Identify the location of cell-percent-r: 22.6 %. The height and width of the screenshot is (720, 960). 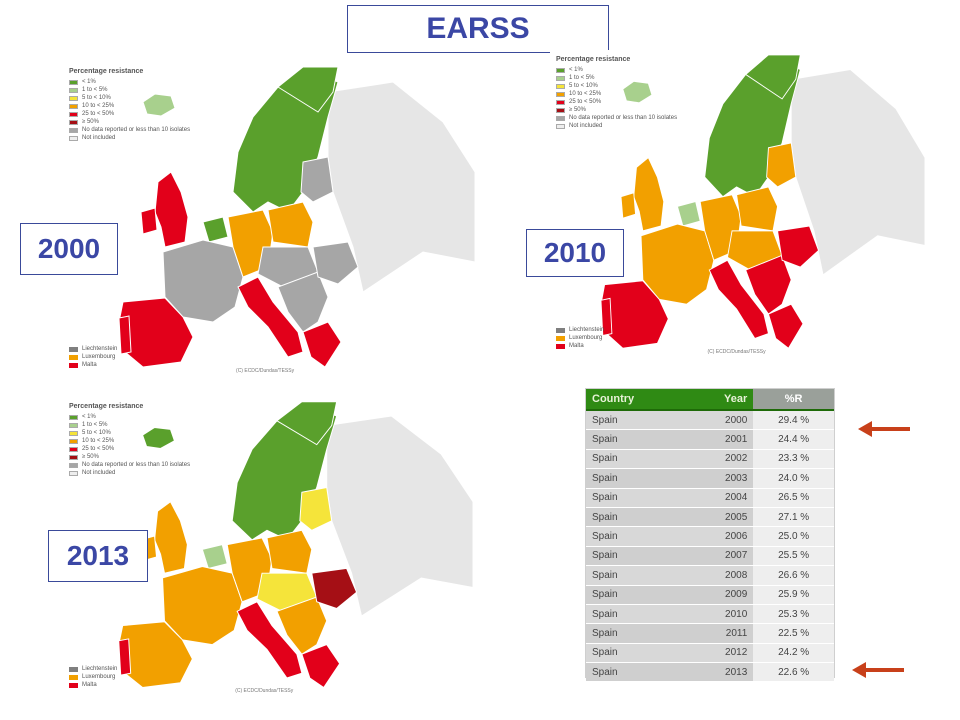
(793, 672).